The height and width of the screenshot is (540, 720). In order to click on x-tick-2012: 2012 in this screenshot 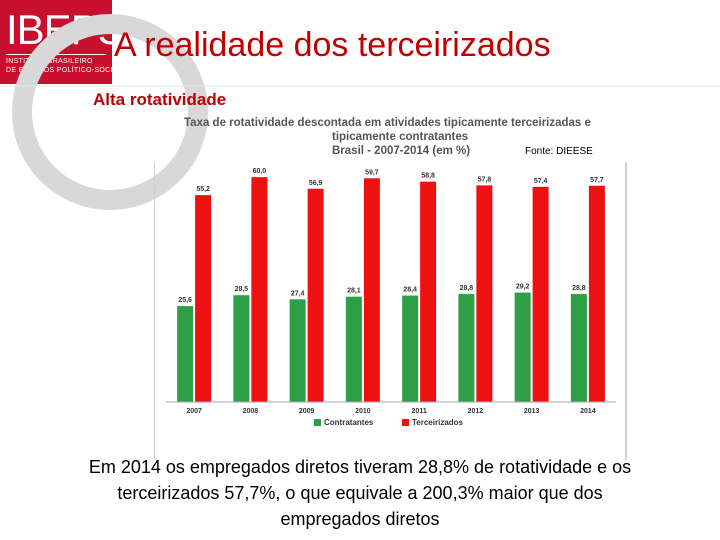, I will do `click(476, 411)`.